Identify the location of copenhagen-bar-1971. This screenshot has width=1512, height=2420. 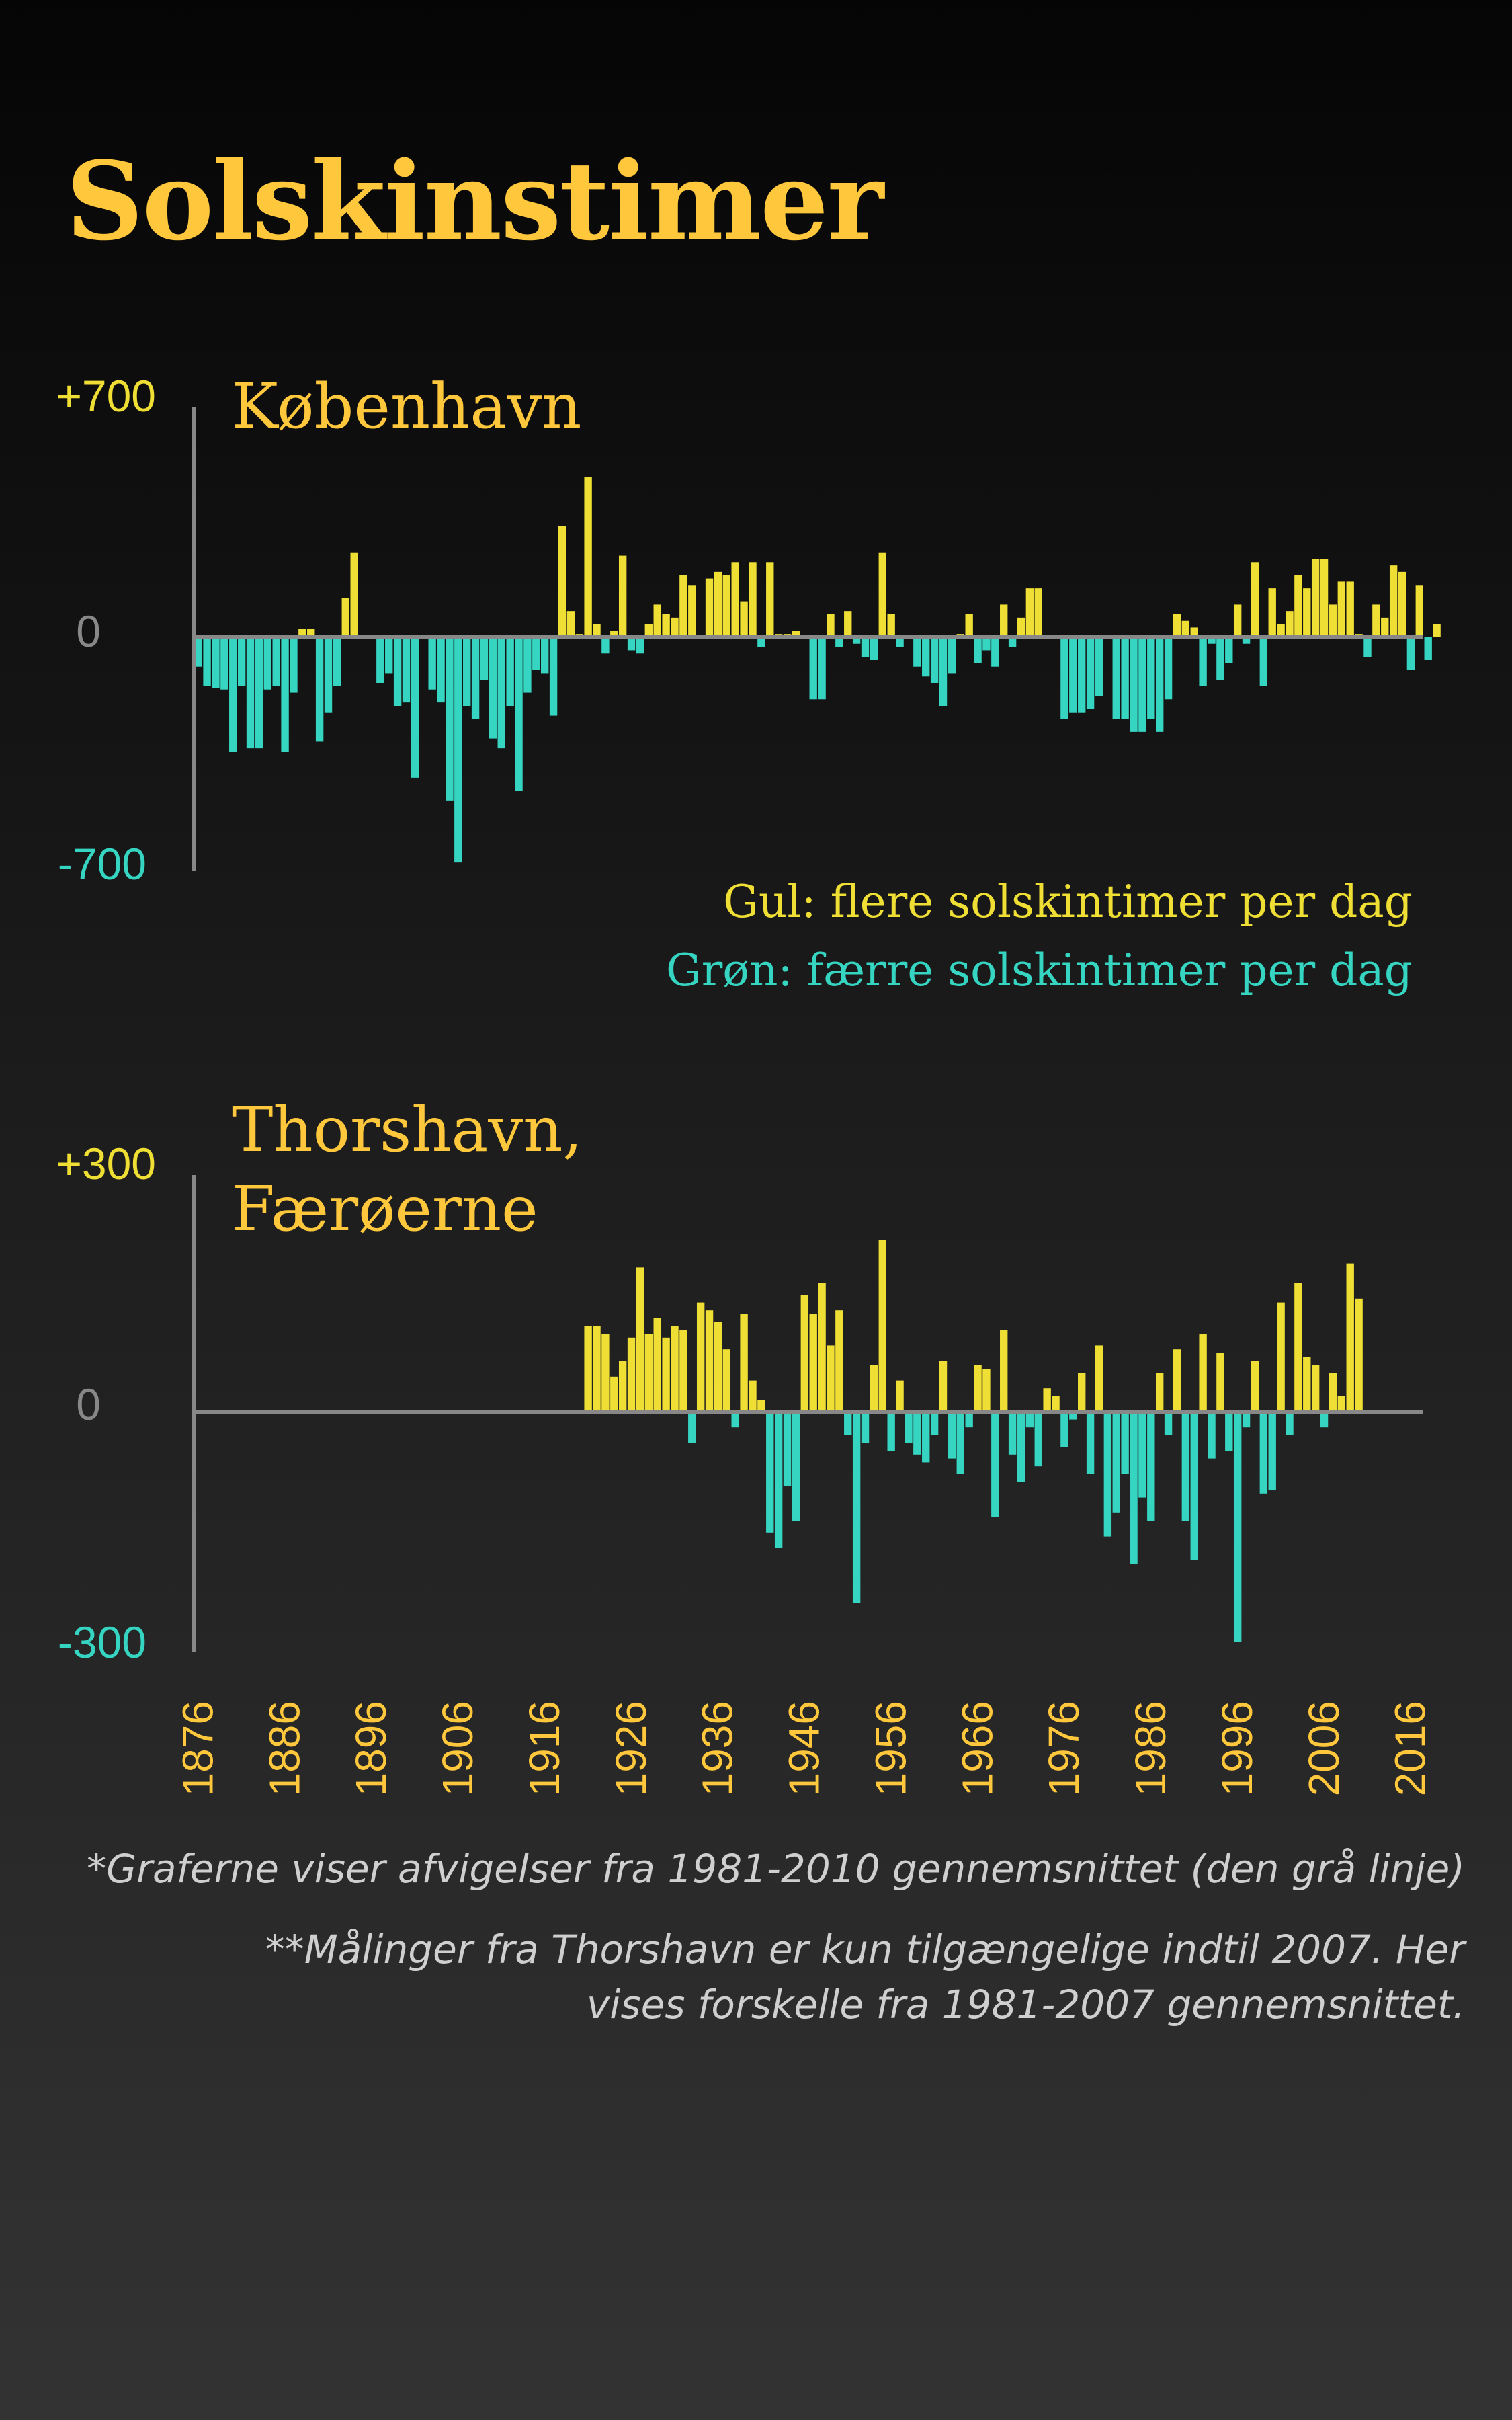
(1021, 627).